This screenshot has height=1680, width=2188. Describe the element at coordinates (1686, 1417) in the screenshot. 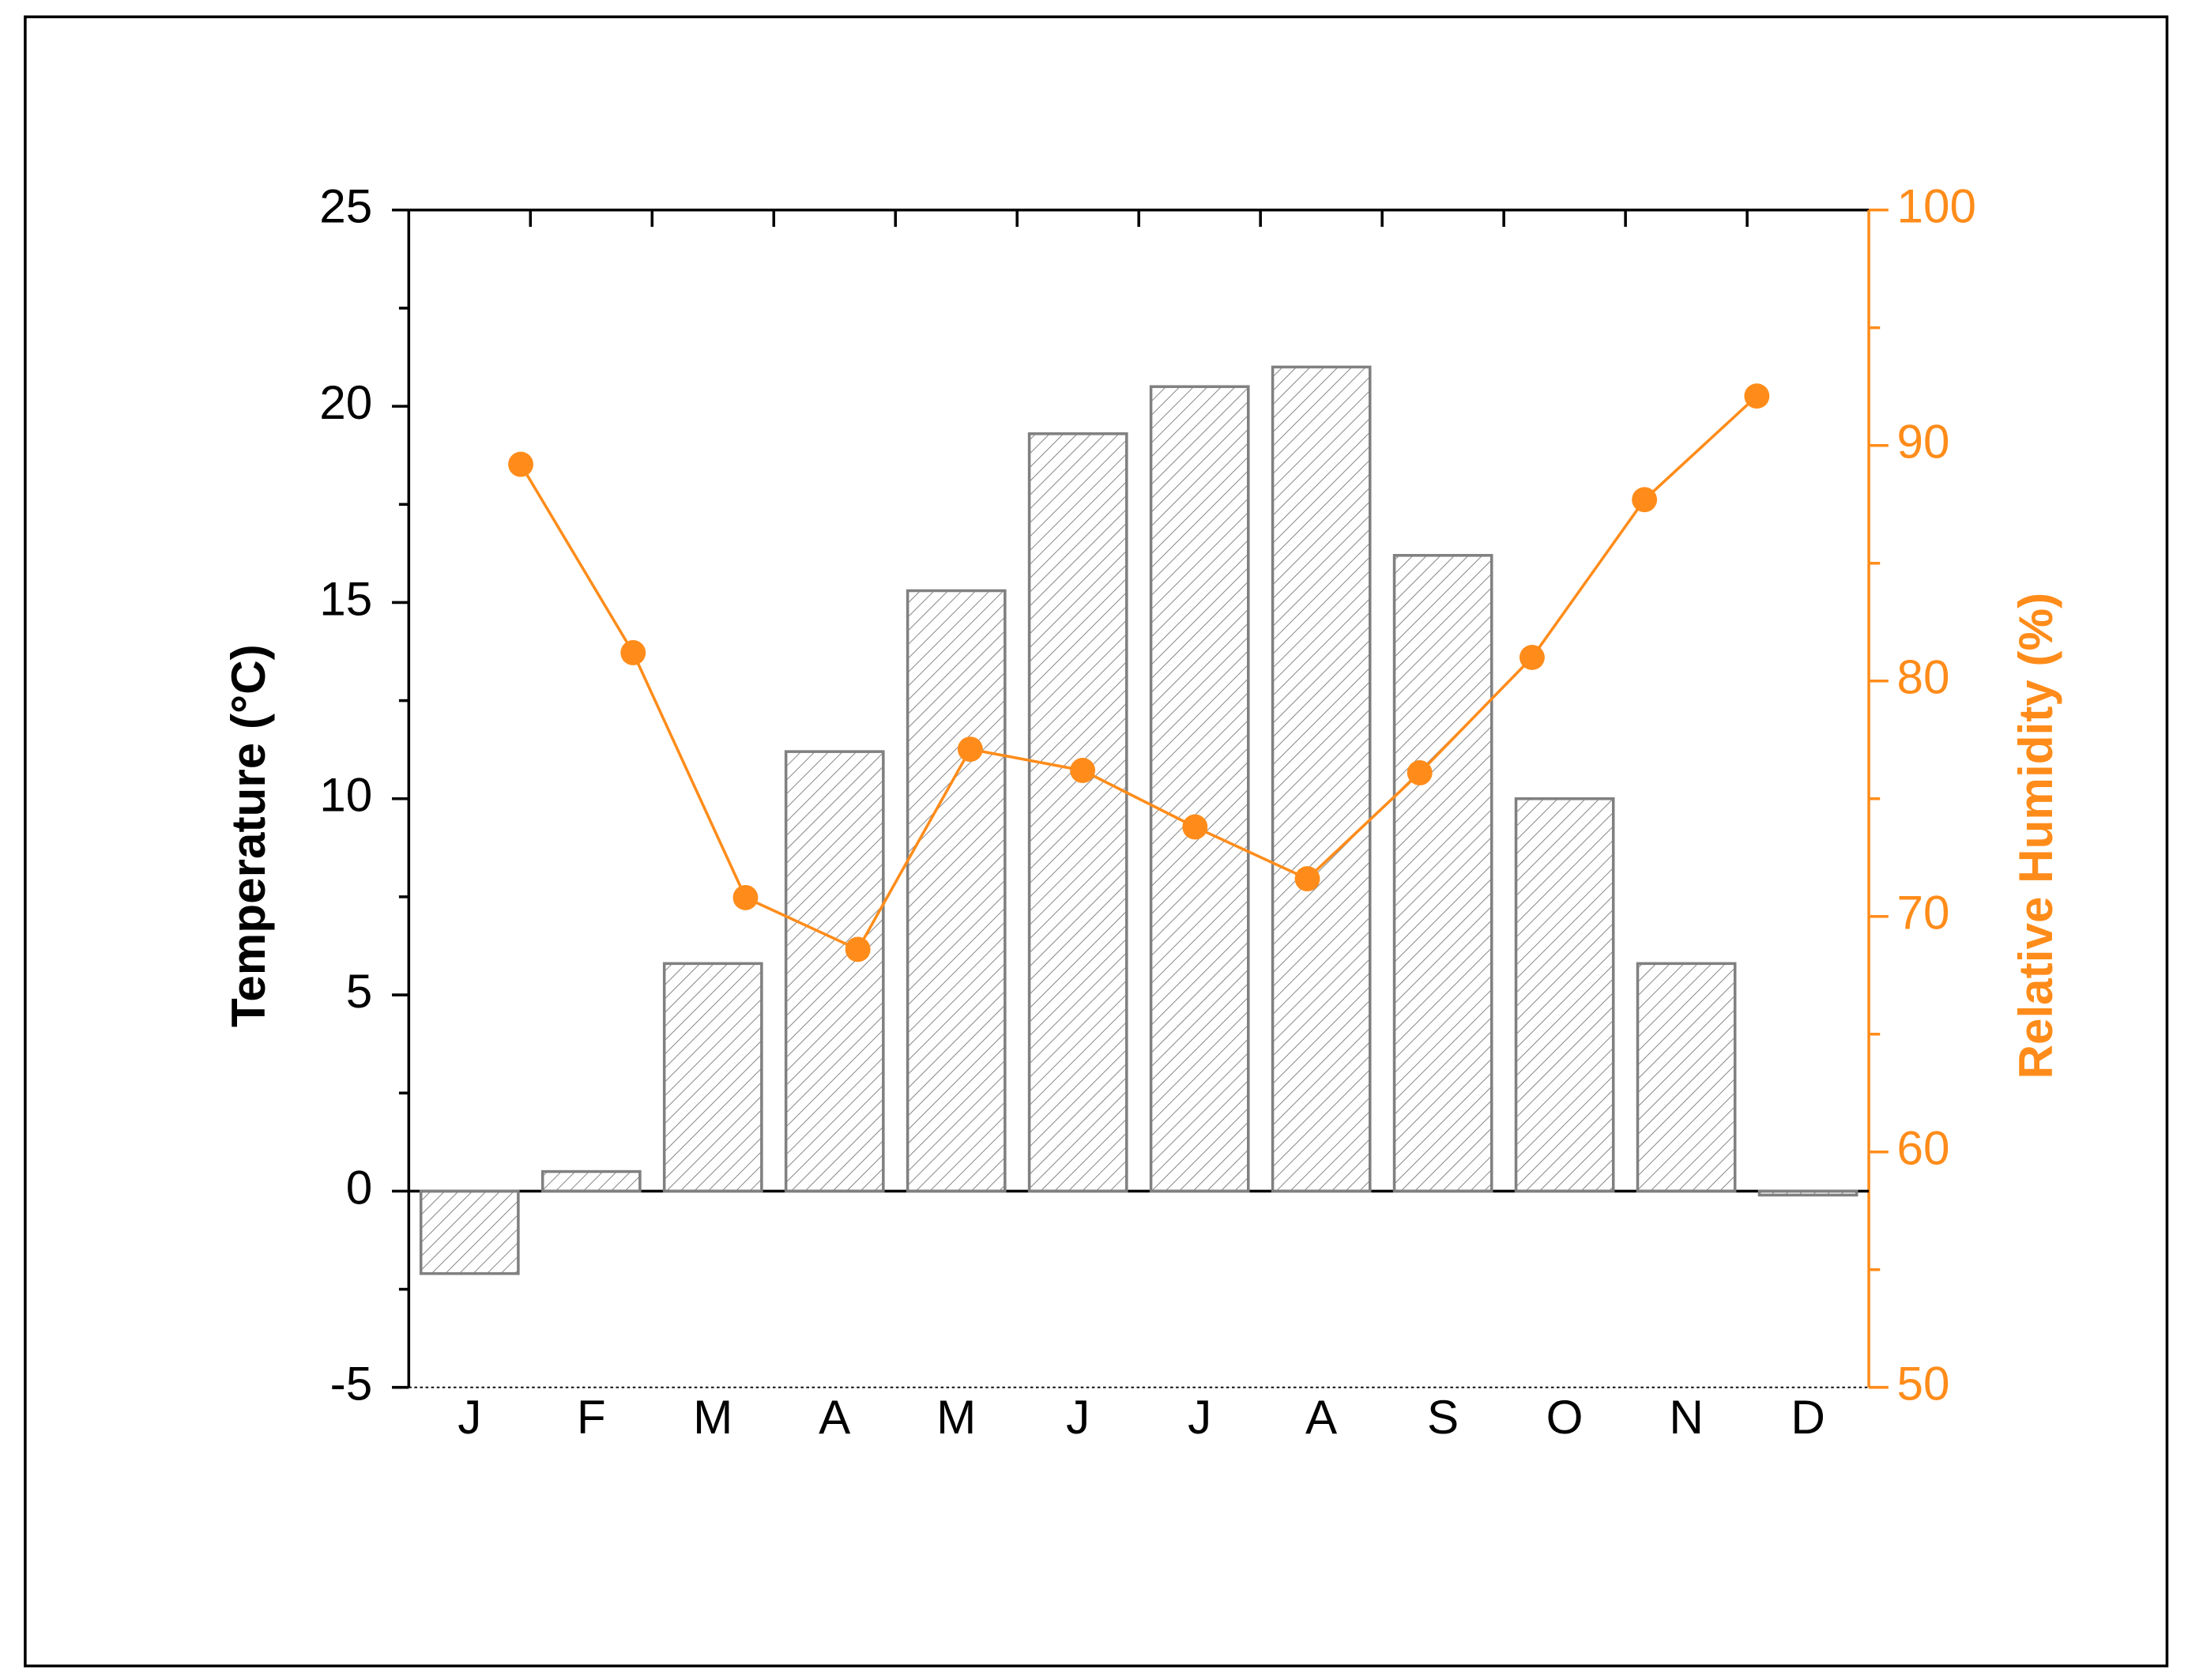

I see `x-tick-label: N` at that location.